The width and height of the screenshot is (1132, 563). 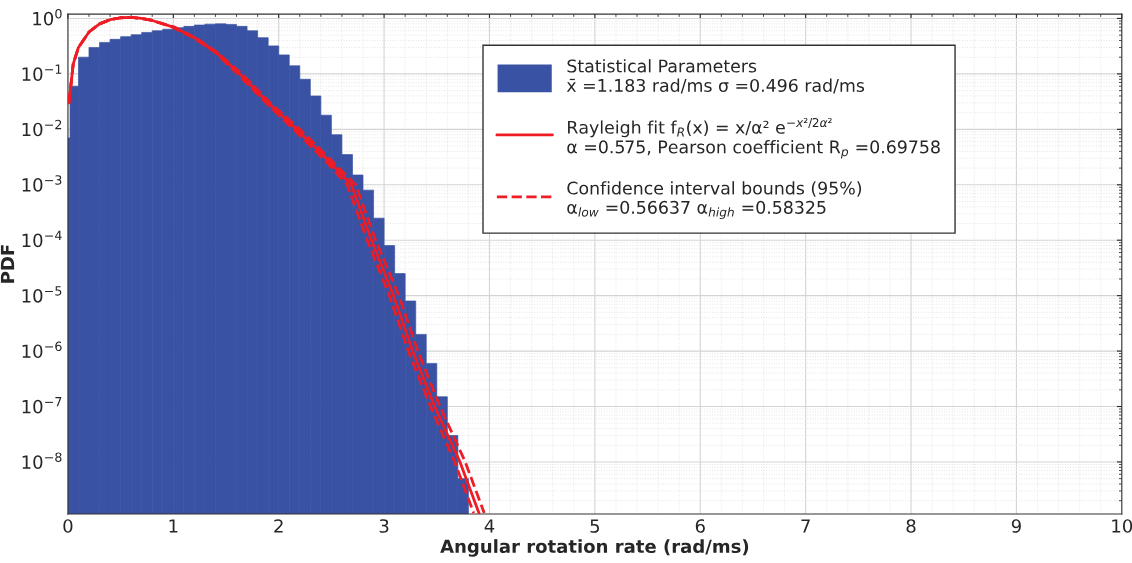 What do you see at coordinates (42, 183) in the screenshot?
I see `y-tick-label: 10$^{−3}$` at bounding box center [42, 183].